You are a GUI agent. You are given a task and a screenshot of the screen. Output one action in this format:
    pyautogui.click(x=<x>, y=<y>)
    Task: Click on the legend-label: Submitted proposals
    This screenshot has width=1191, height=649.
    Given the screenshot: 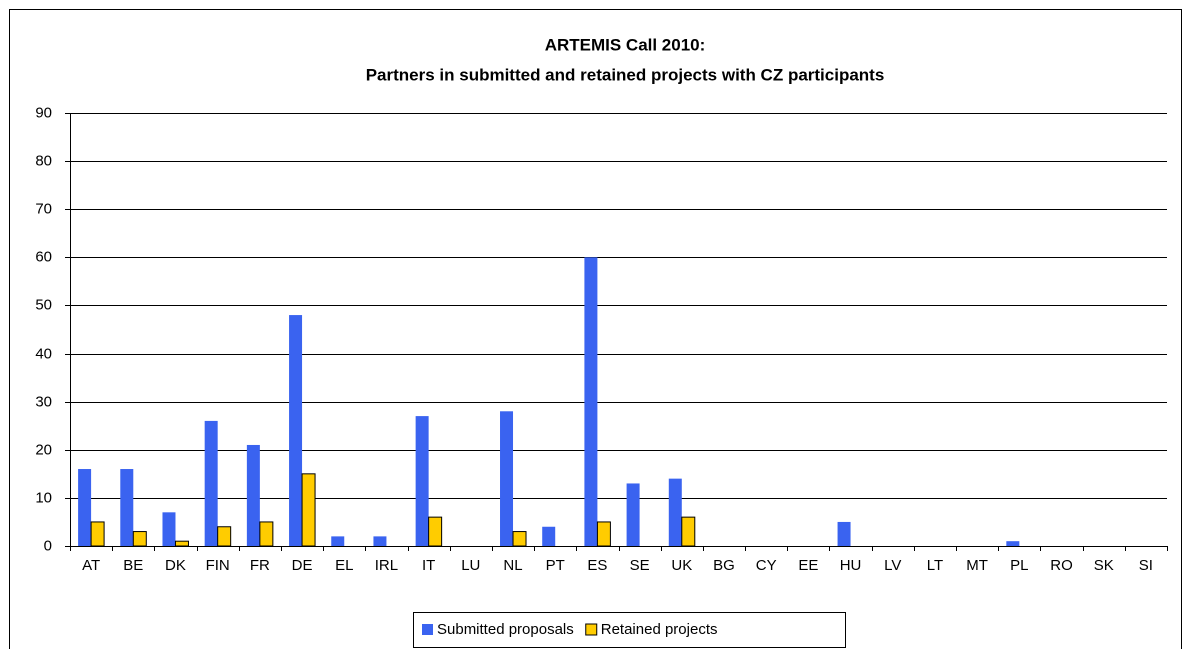 What is the action you would take?
    pyautogui.click(x=505, y=629)
    